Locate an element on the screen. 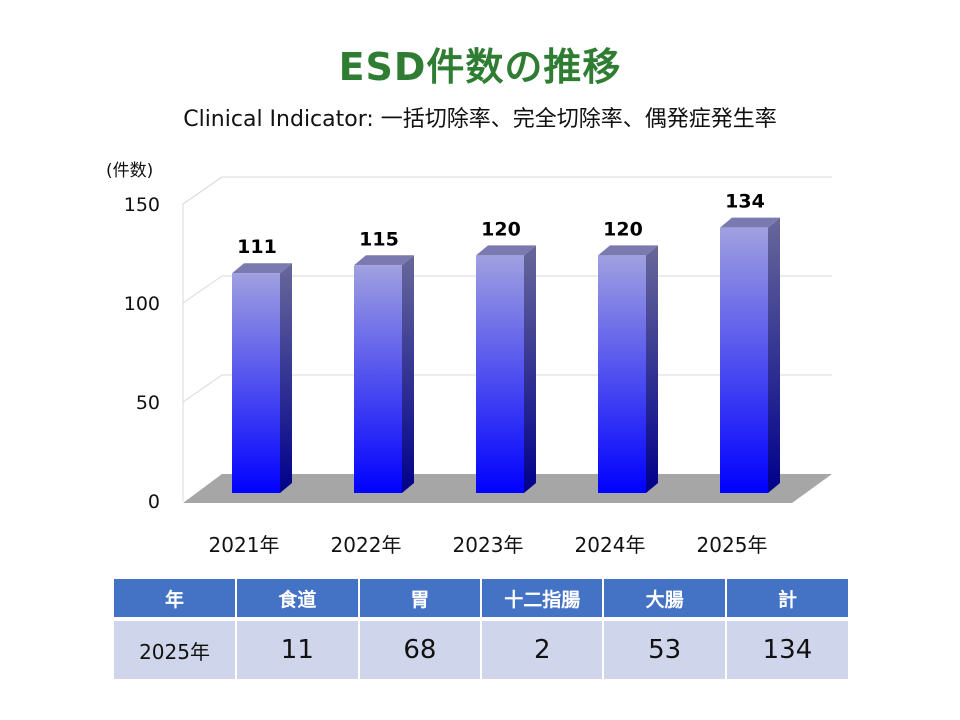  column-header: 十二指腸 is located at coordinates (542, 600).